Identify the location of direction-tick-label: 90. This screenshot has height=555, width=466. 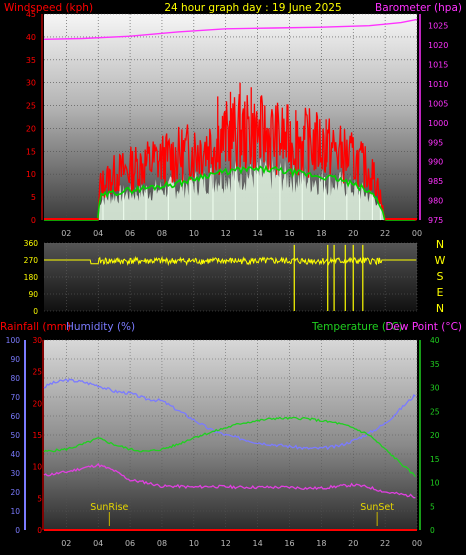
(33, 294).